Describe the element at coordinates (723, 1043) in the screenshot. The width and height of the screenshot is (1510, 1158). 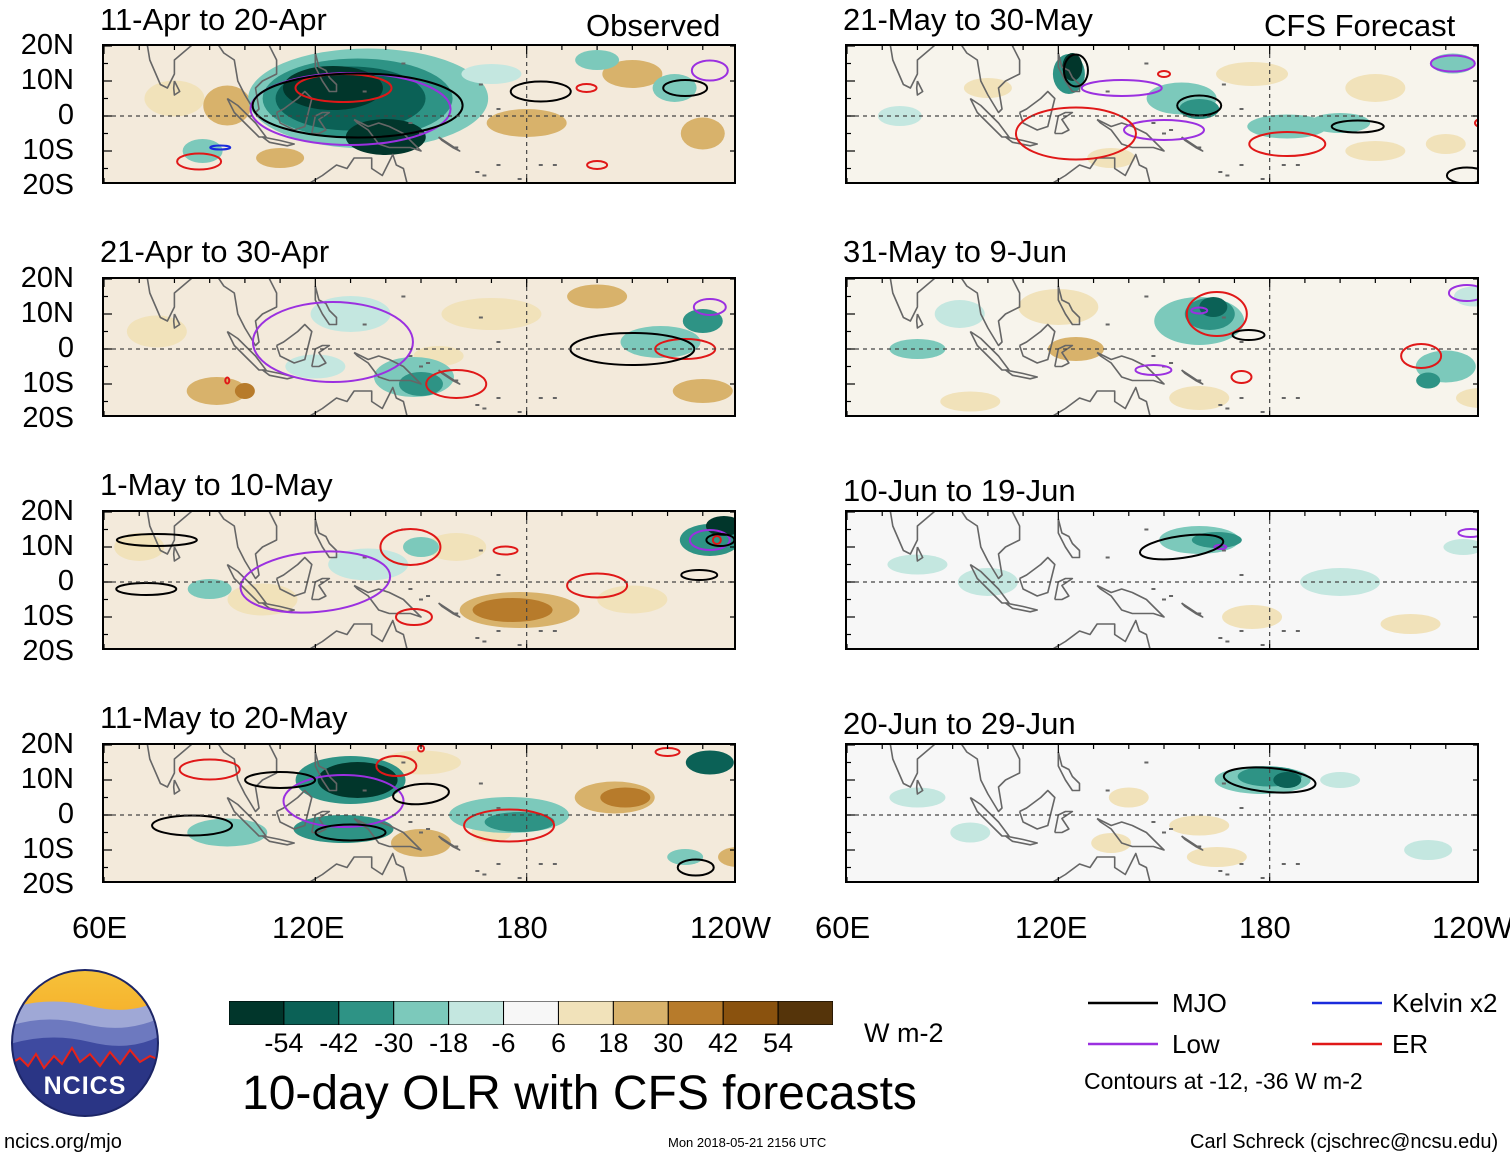
I see `colorbar-tick-label: 42` at that location.